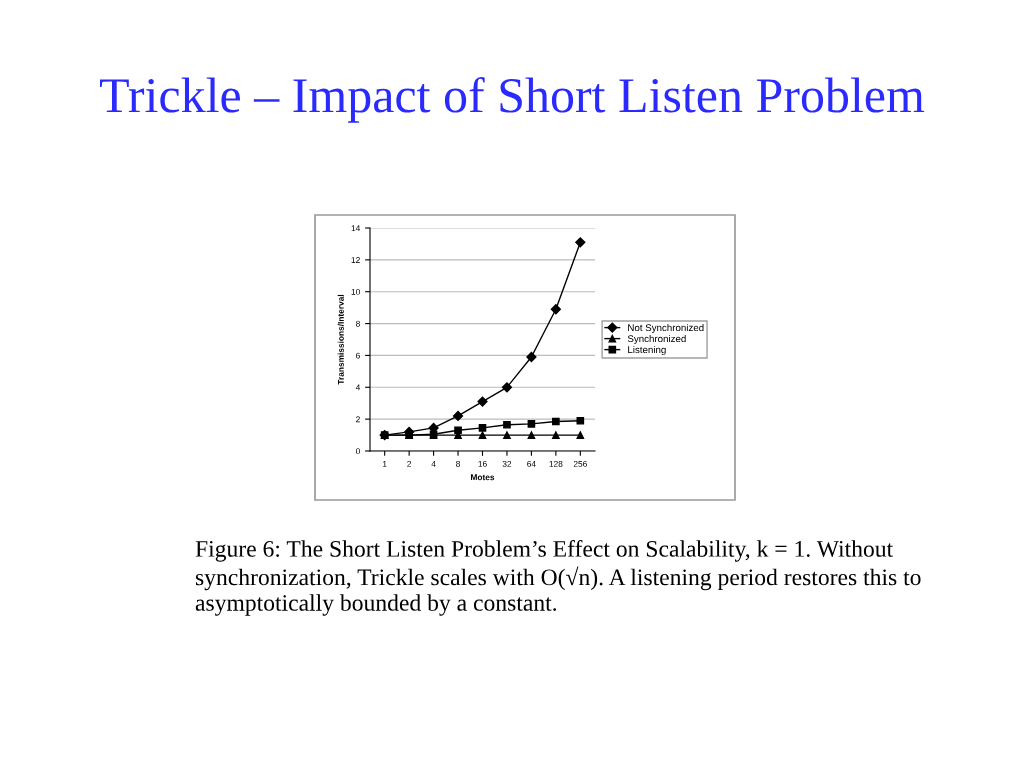  I want to click on caption: Figure 6: The Short Listen Problem’s Effect on Scalability, k = 1. Without synchronization, Trickle scales with O(√n). A listening period restores this to asymptotically bounded by a constant., so click(558, 578).